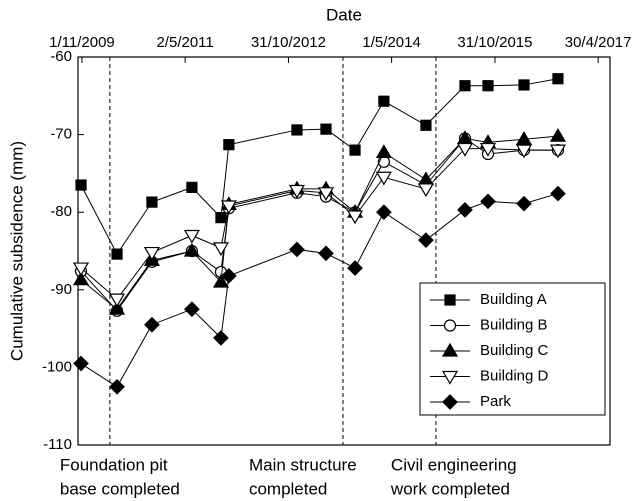  Describe the element at coordinates (391, 42) in the screenshot. I see `x-tick-label: 1/5/2014` at that location.